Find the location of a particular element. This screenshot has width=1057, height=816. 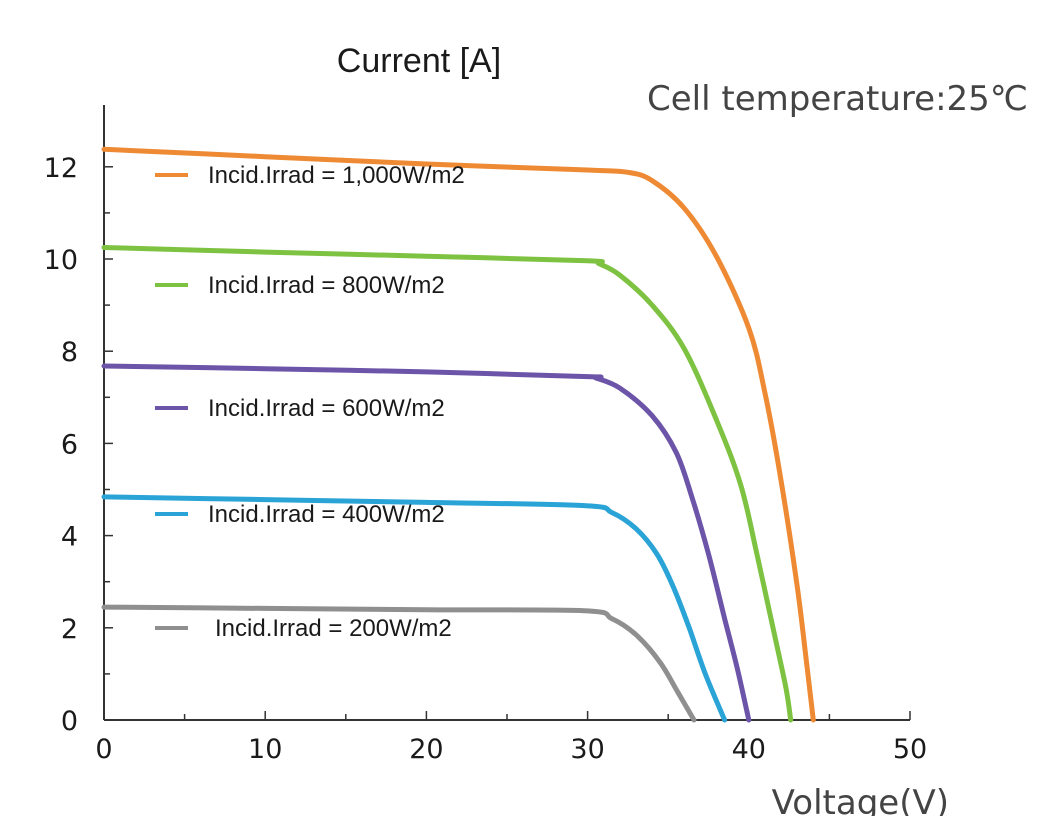

y-tick-label: 10 is located at coordinates (61, 260).